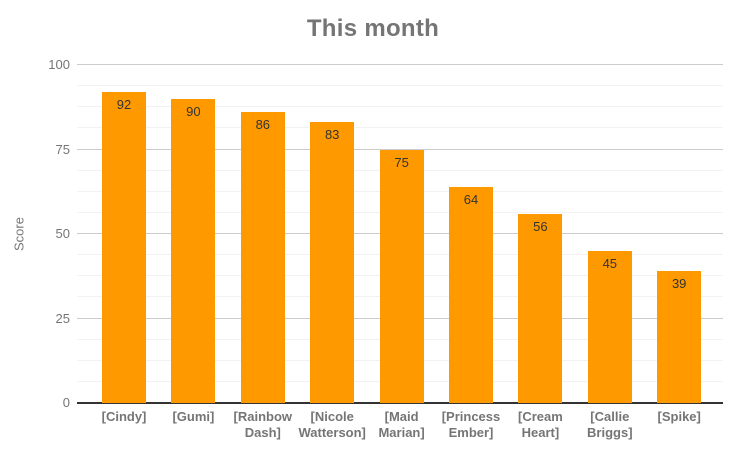 The image size is (746, 455). Describe the element at coordinates (124, 105) in the screenshot. I see `bar-value-label: 92` at that location.